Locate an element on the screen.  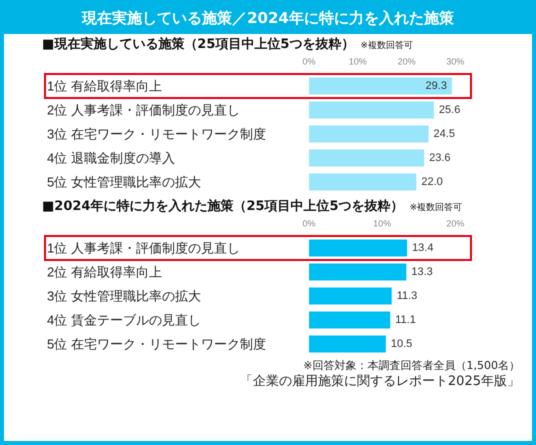
y-tick-label: 2位 人事考課・評価制度の見直し is located at coordinates (143, 110).